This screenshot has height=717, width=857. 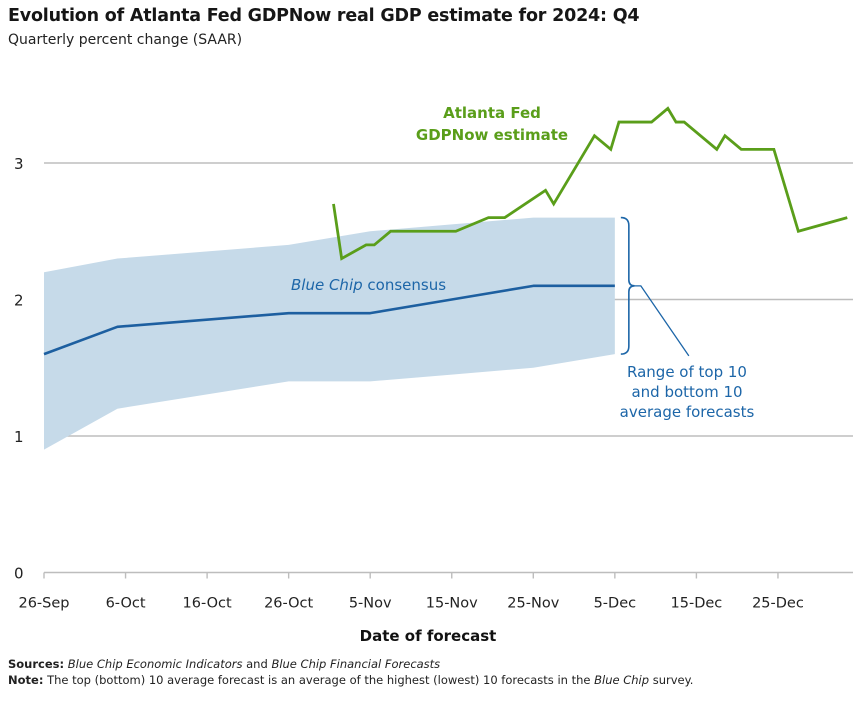 What do you see at coordinates (43, 604) in the screenshot?
I see `x-tick-label: 26-Sep` at bounding box center [43, 604].